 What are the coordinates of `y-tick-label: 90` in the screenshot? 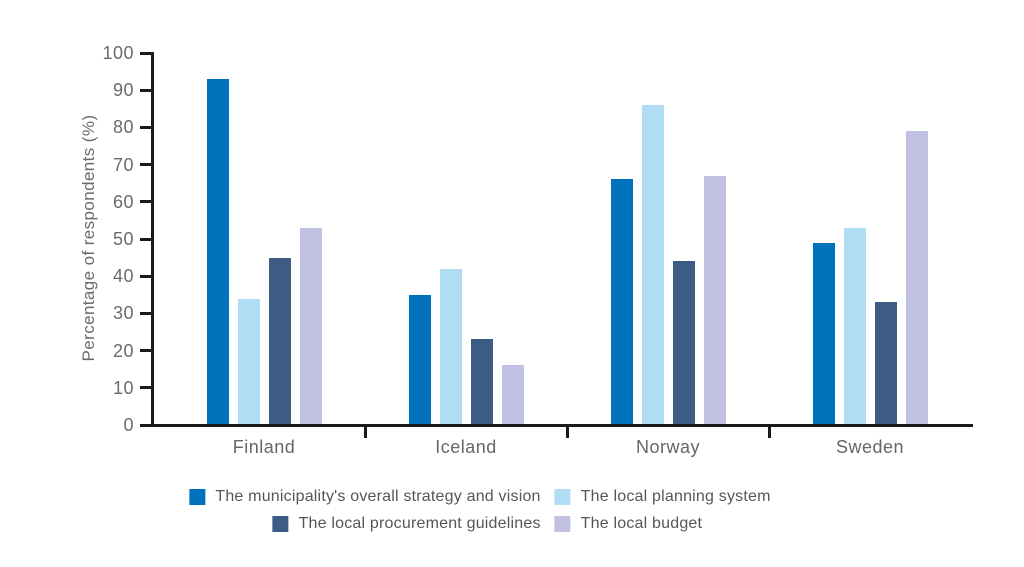 It's located at (123, 90).